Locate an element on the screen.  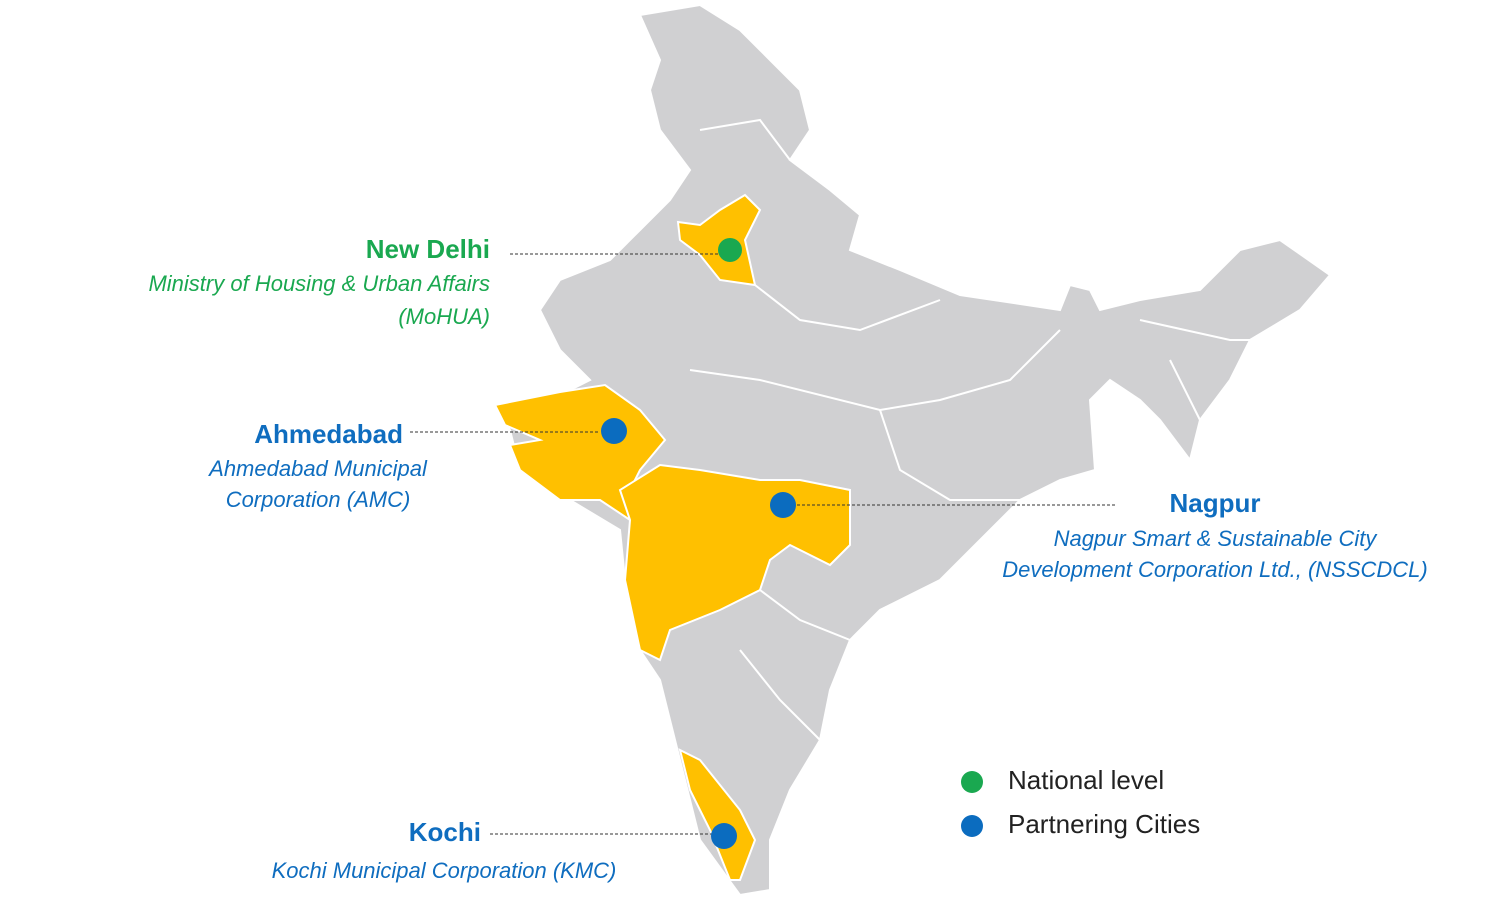
organization: Nagpur Smart & Sustainable City is located at coordinates (1216, 538).